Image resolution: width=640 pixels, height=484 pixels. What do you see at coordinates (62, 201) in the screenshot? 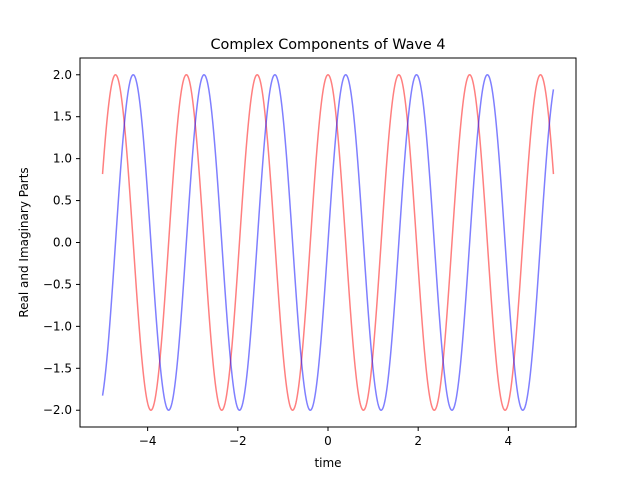
I see `y-tick-label: 0.5` at bounding box center [62, 201].